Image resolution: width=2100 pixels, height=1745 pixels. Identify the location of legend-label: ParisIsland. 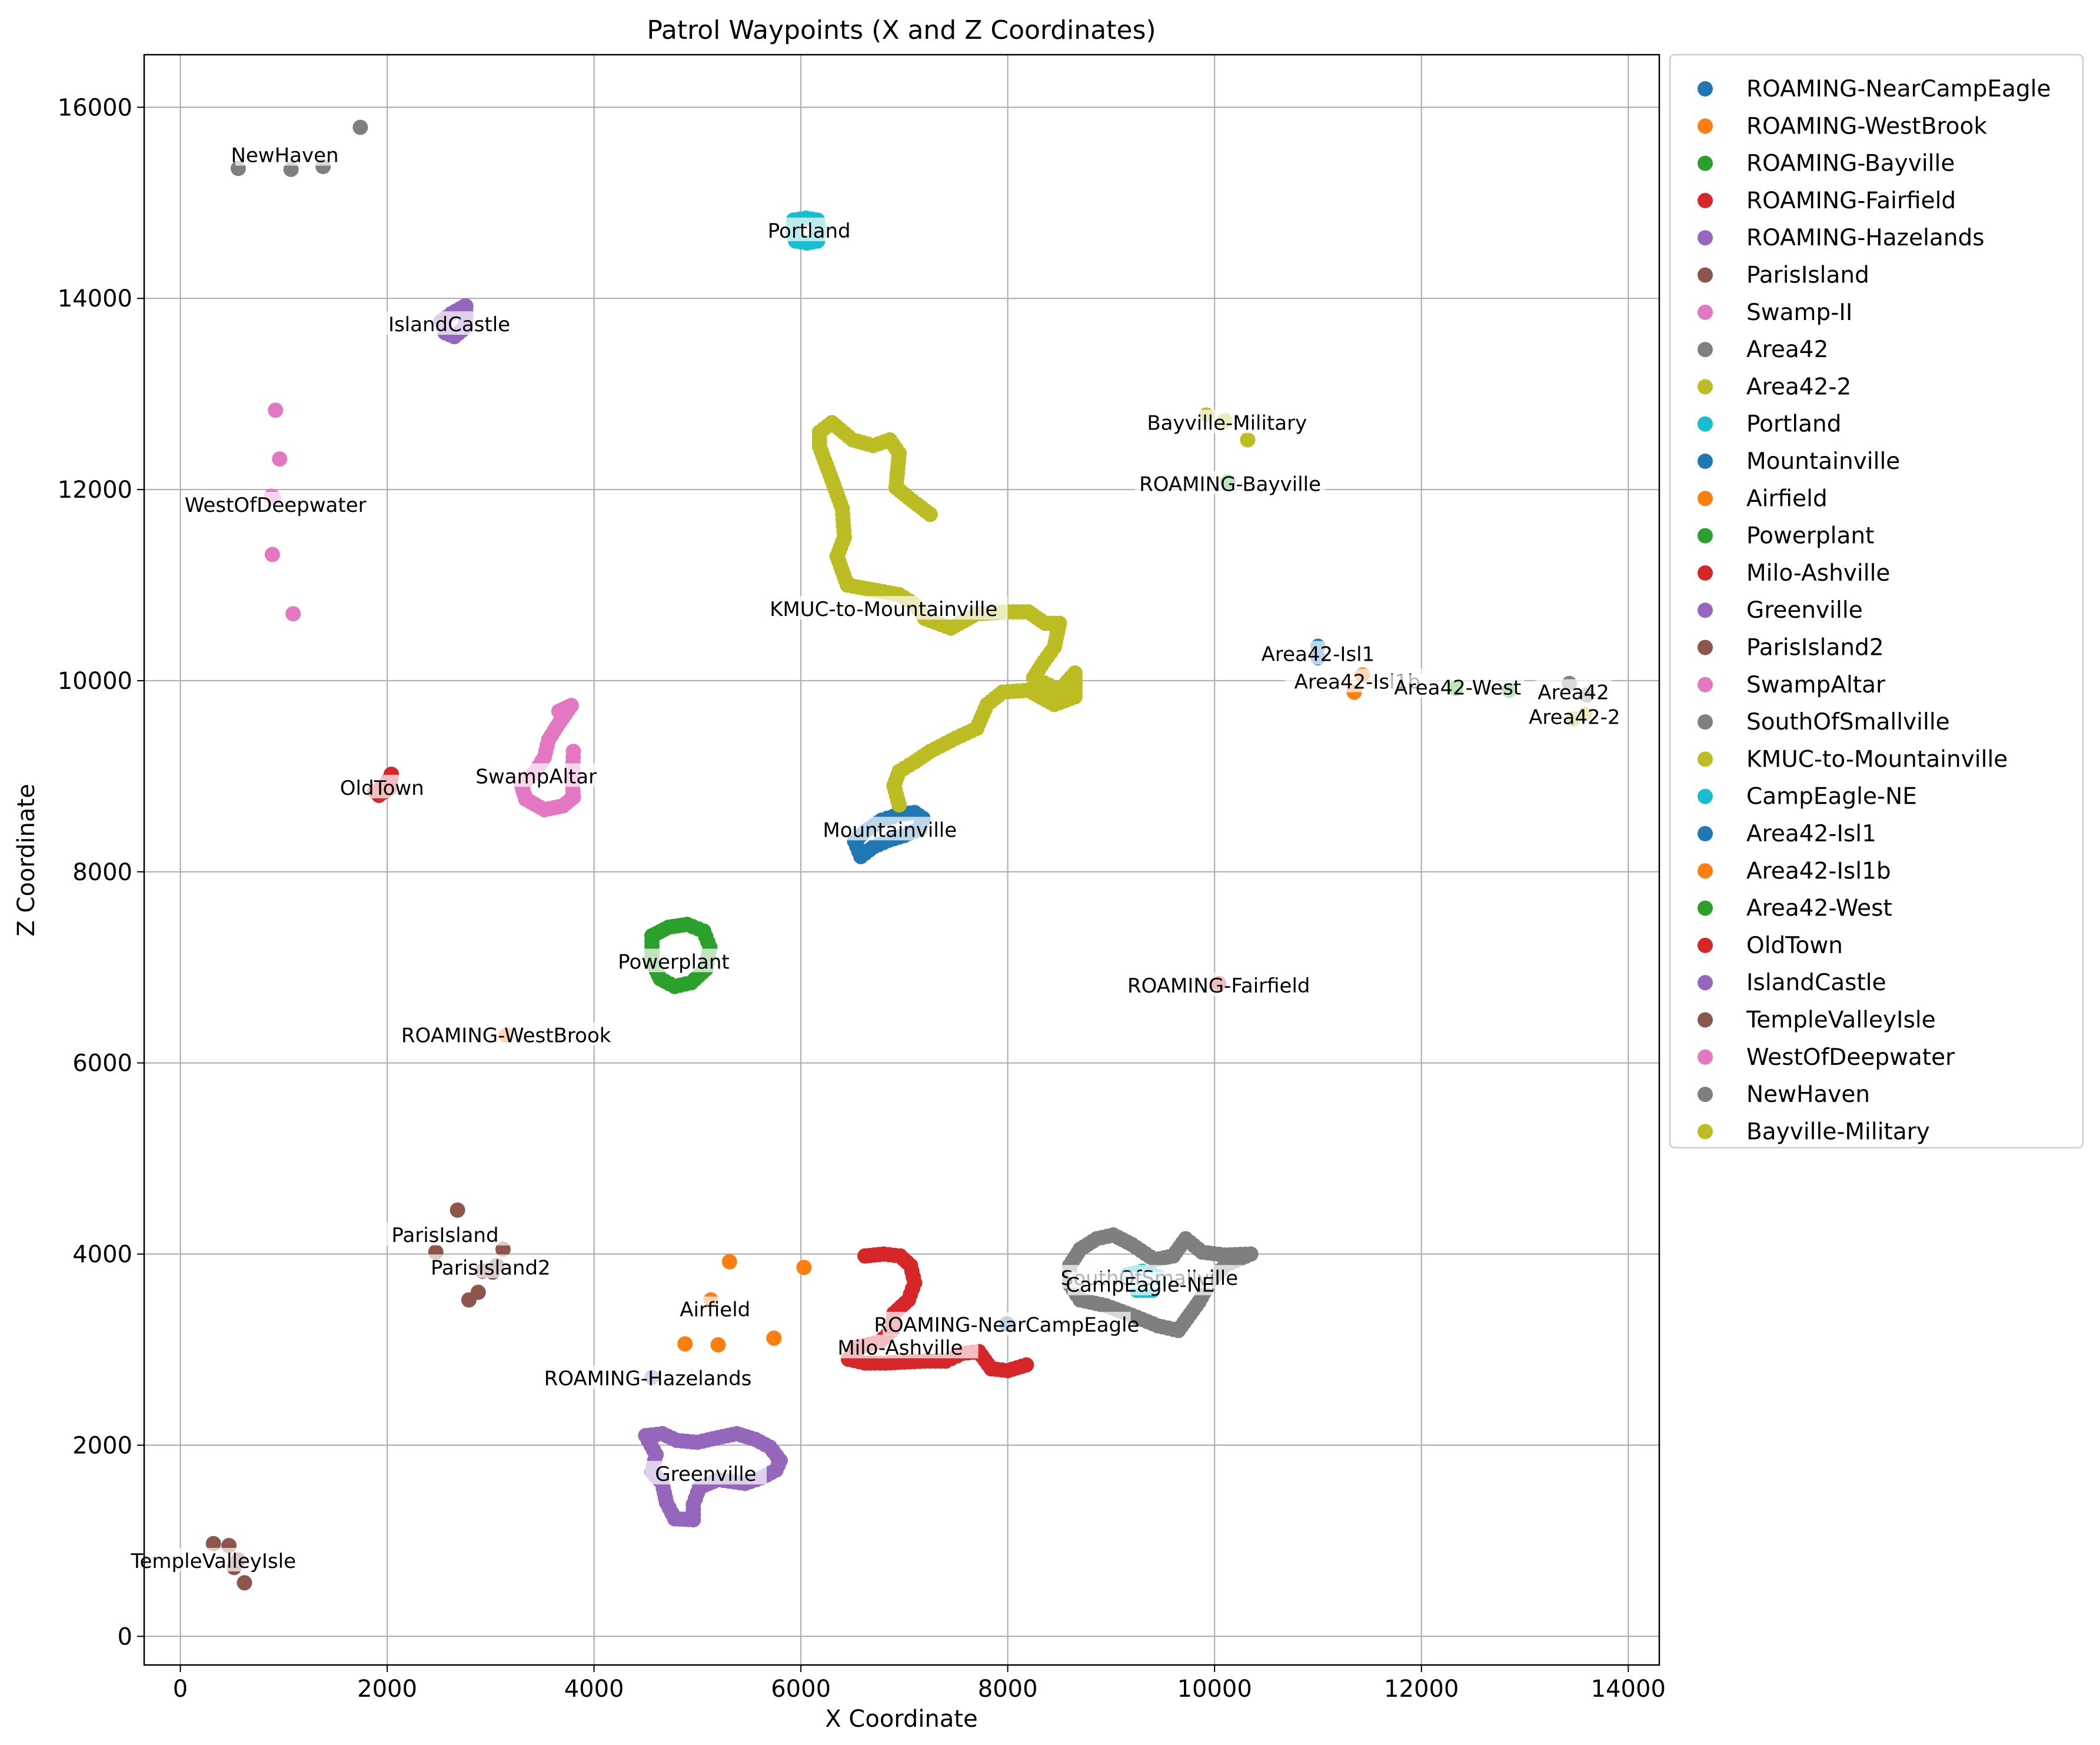
(1807, 275).